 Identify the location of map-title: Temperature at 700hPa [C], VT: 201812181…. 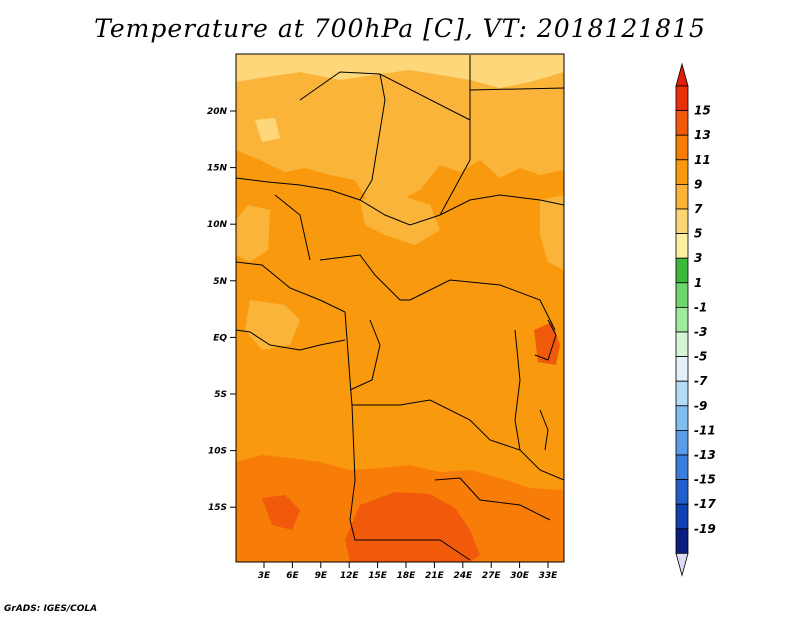
(400, 28).